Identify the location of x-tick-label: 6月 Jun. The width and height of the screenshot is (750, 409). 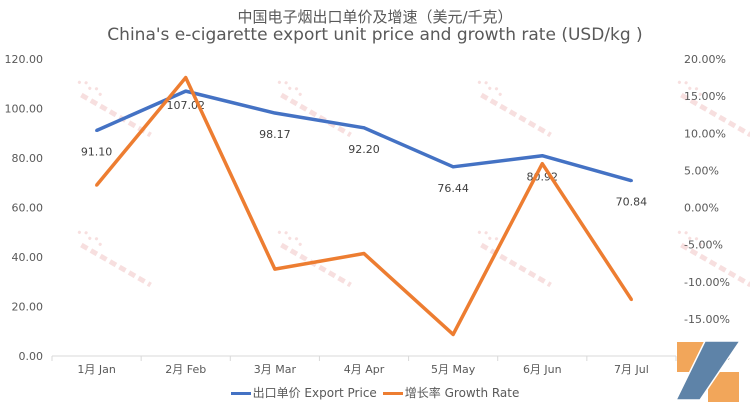
(542, 369).